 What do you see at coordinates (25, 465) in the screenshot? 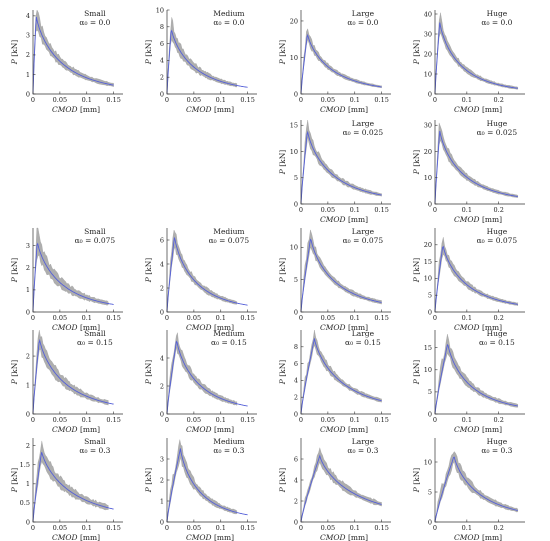
I see `y-tick-label: 1.5` at bounding box center [25, 465].